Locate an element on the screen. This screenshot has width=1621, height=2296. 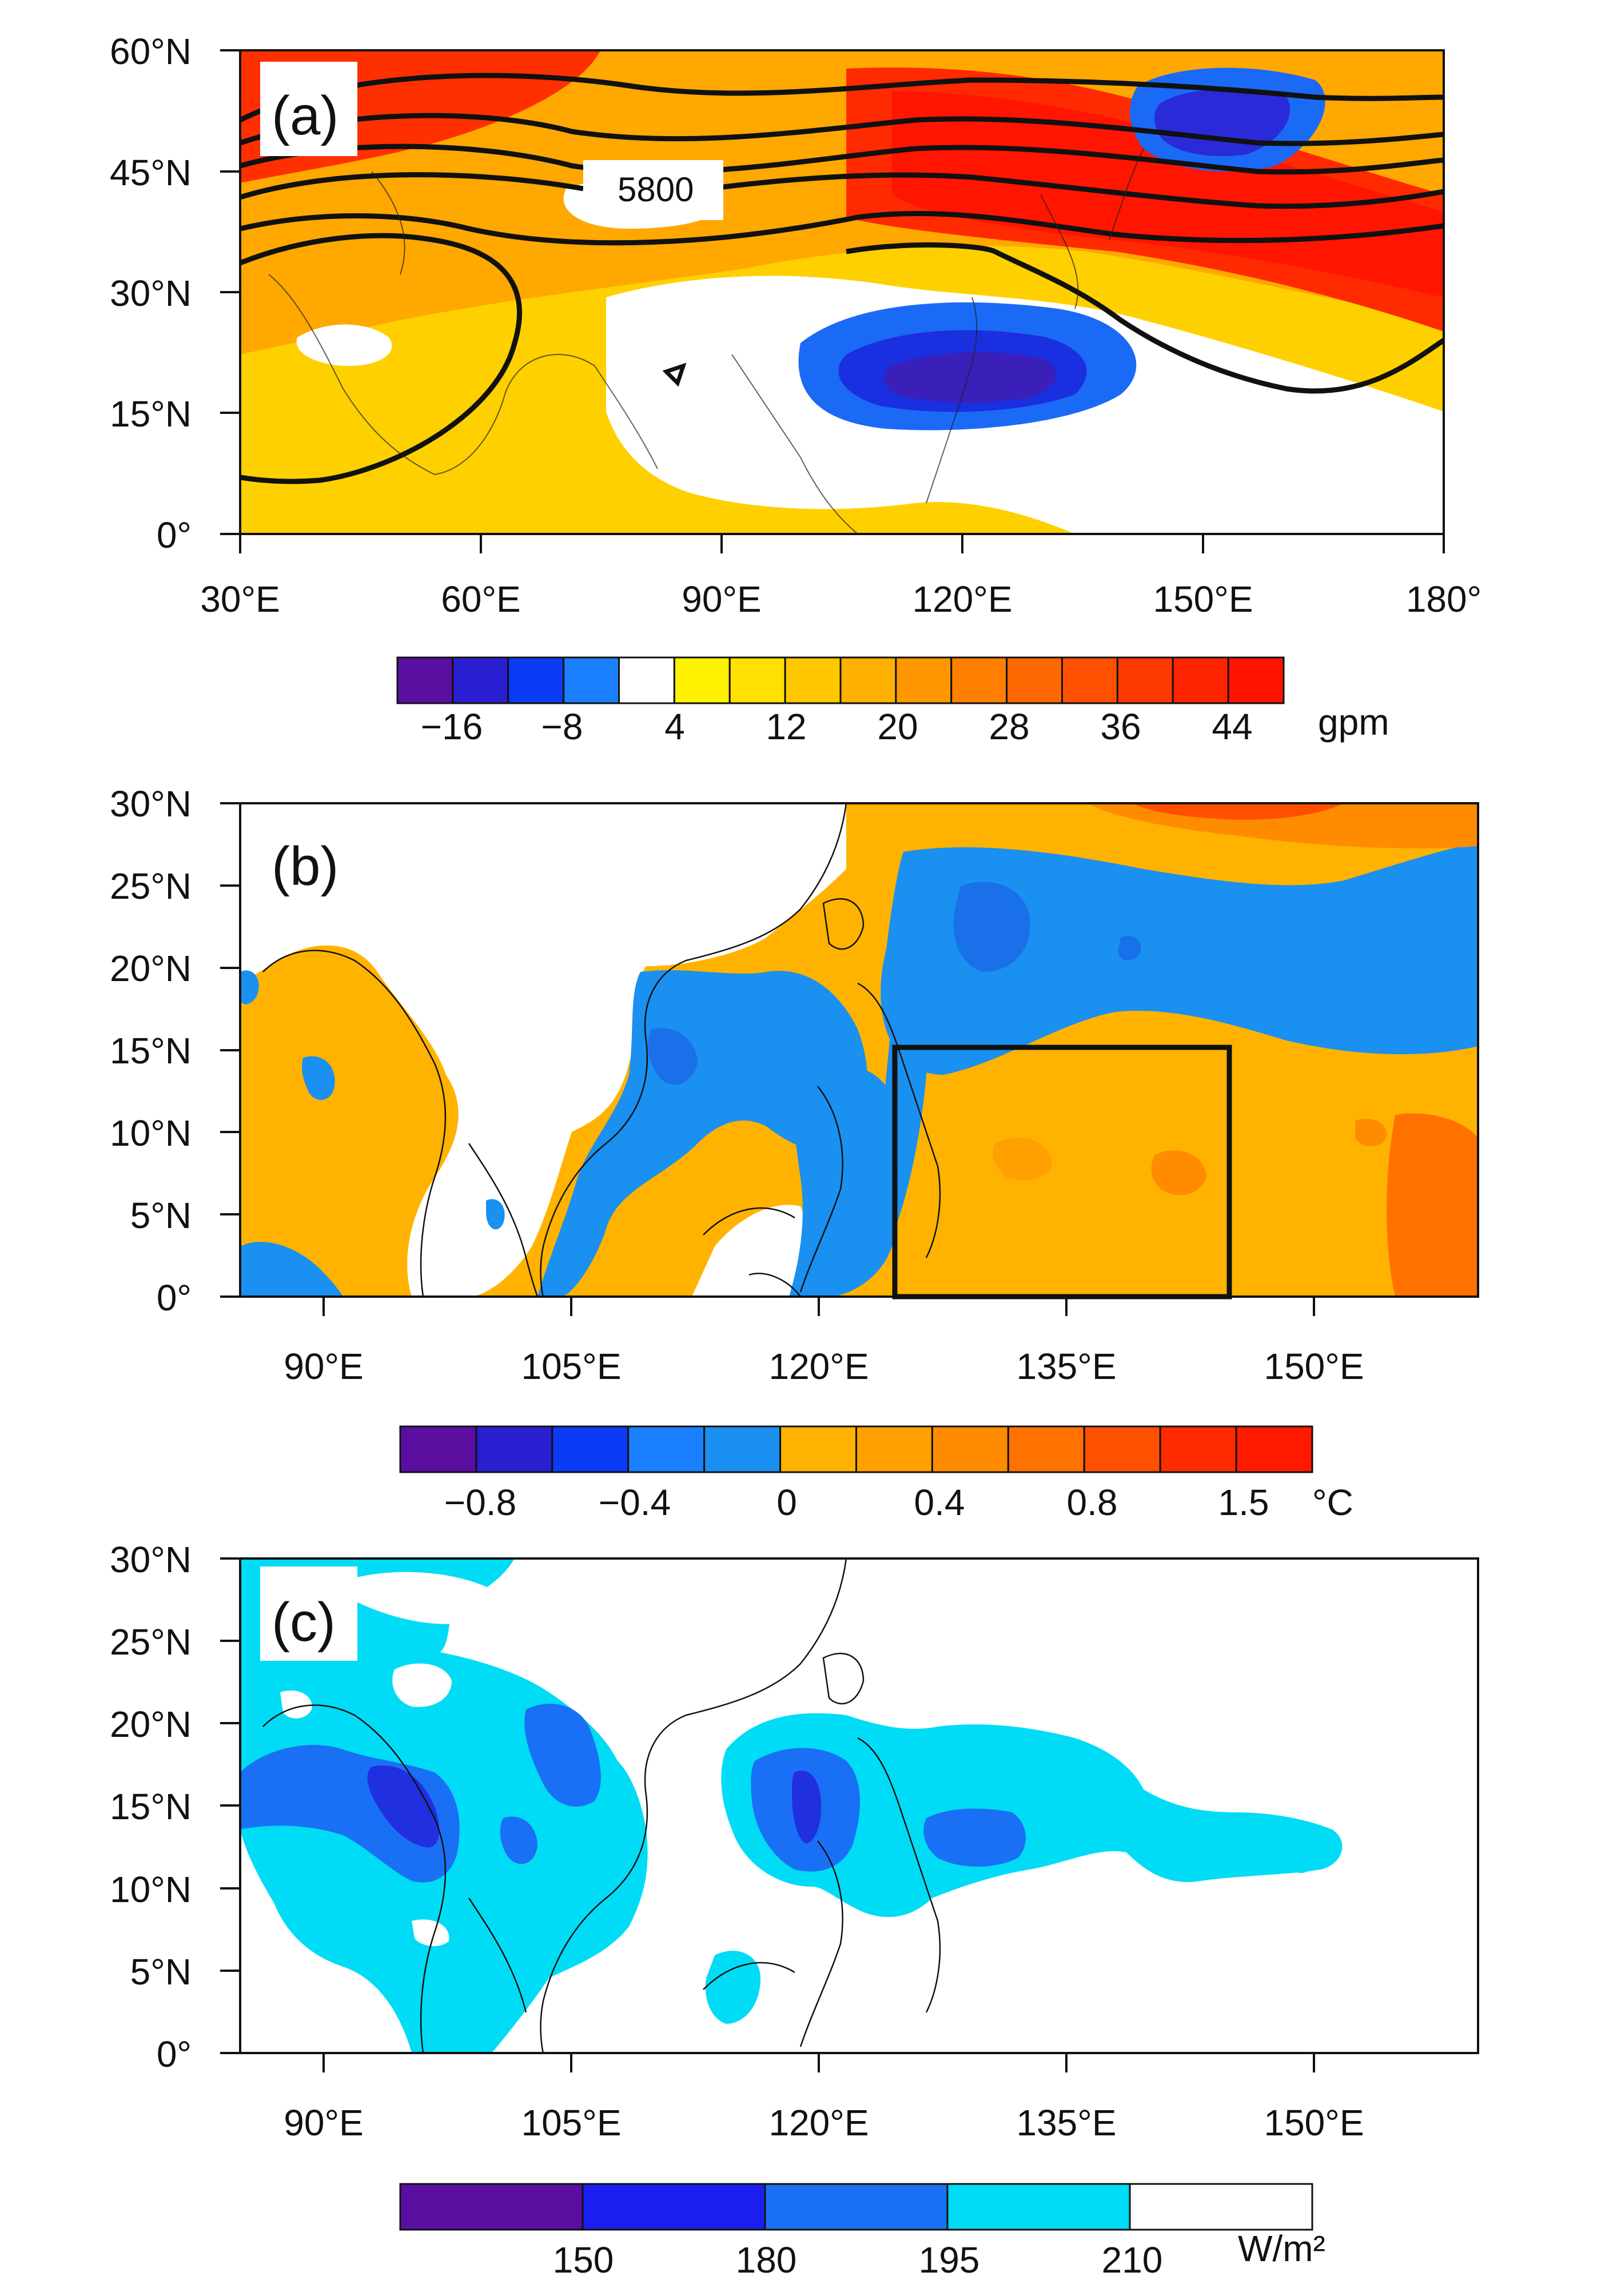
colorbar-b-label: 1.5 is located at coordinates (1243, 1503).